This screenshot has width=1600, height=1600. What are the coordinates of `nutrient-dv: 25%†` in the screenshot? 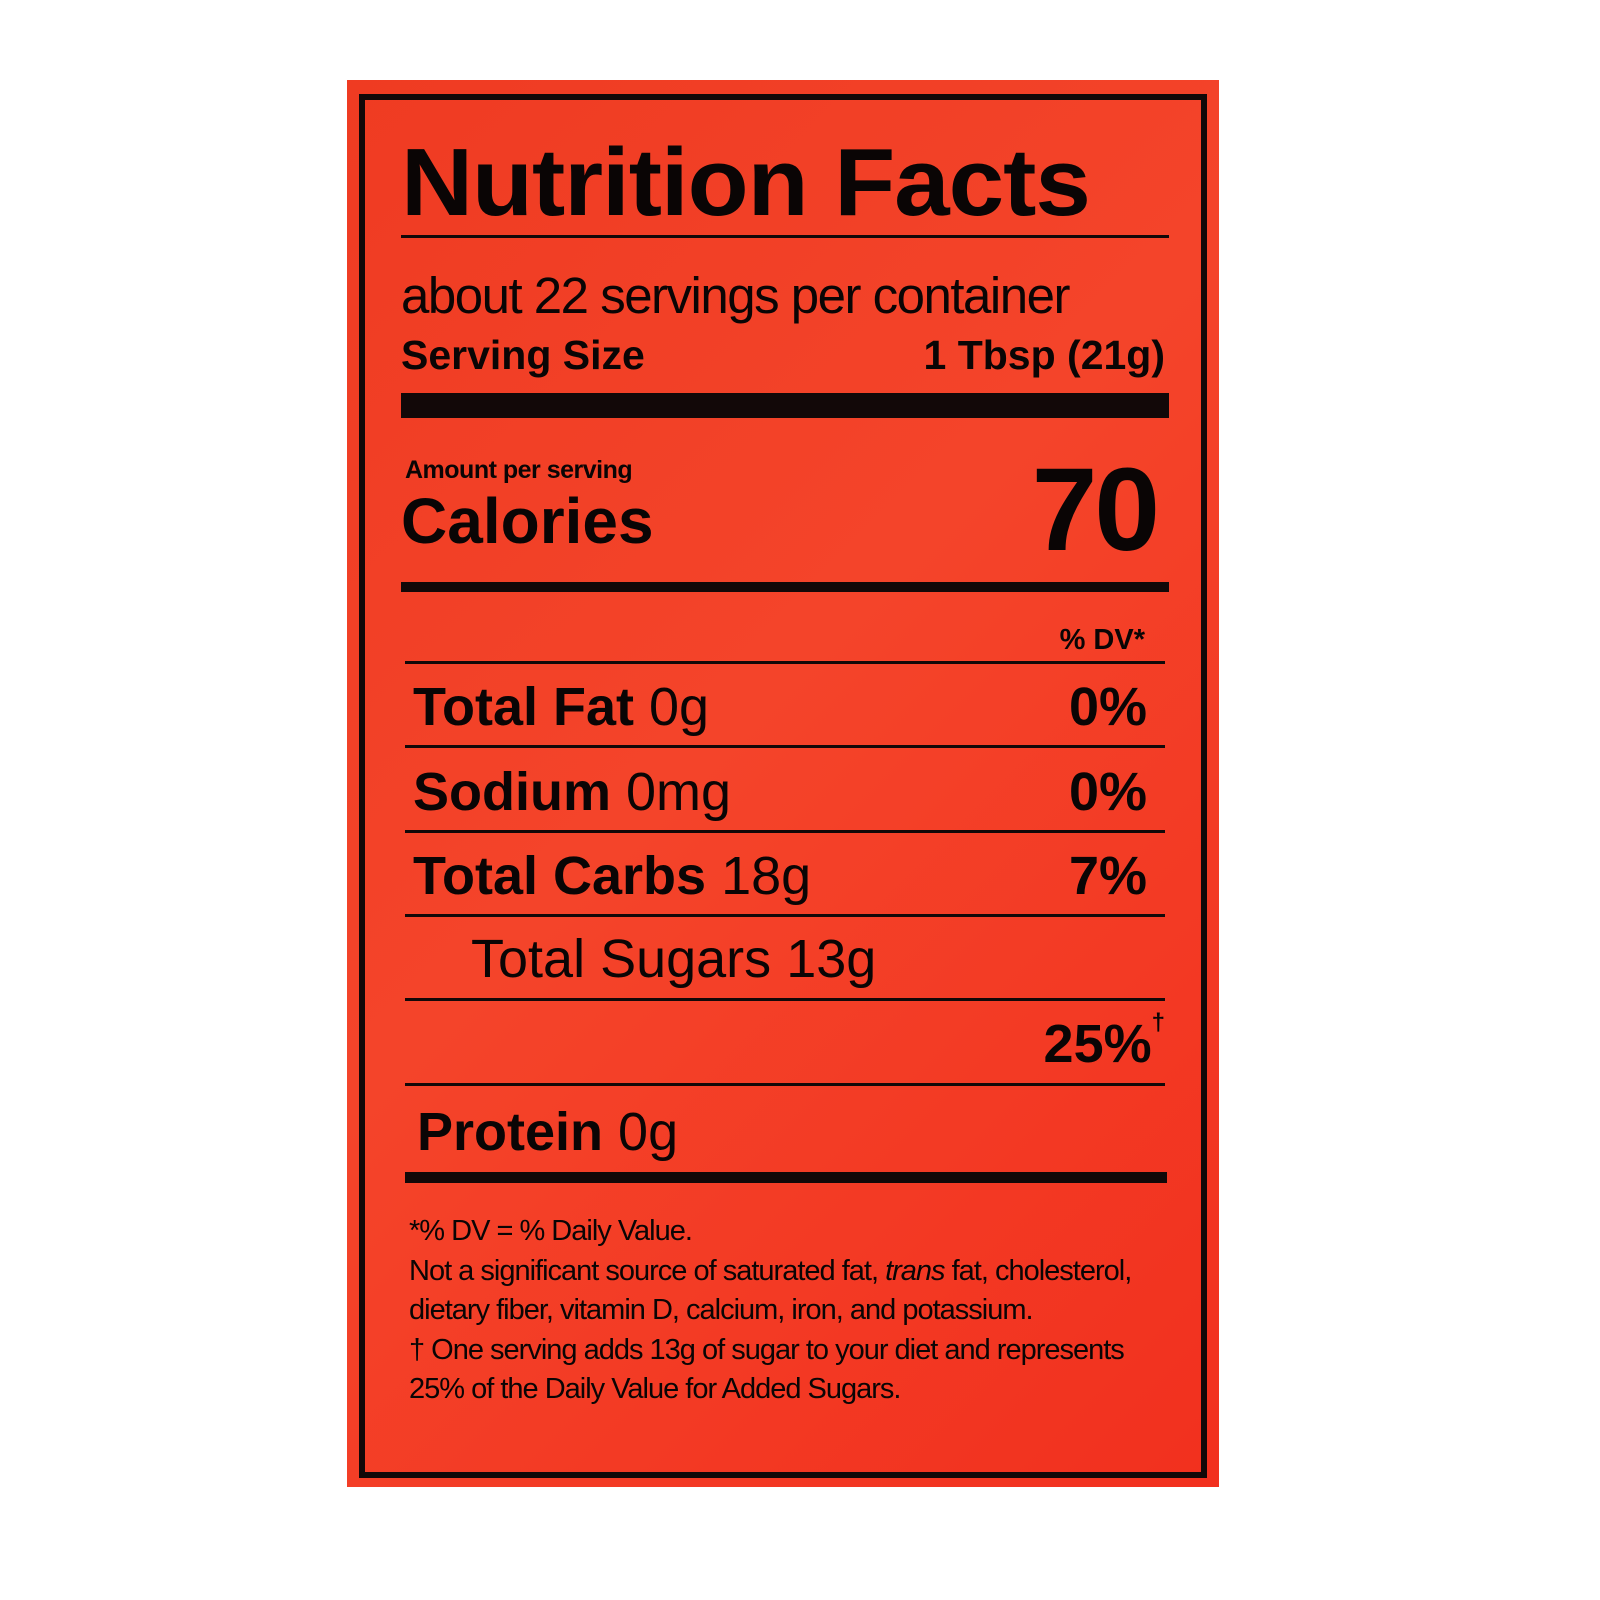 It's located at (1104, 1042).